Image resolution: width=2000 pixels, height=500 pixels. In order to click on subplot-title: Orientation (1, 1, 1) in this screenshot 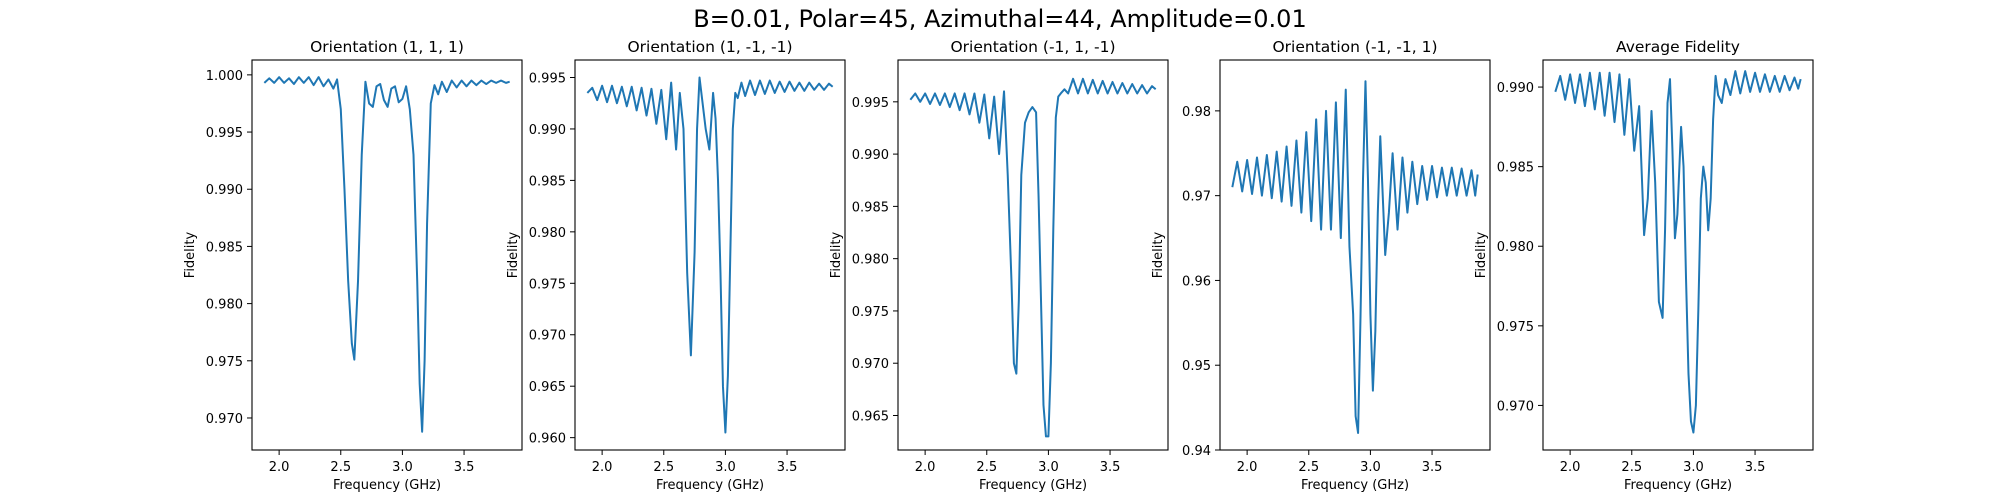, I will do `click(387, 47)`.